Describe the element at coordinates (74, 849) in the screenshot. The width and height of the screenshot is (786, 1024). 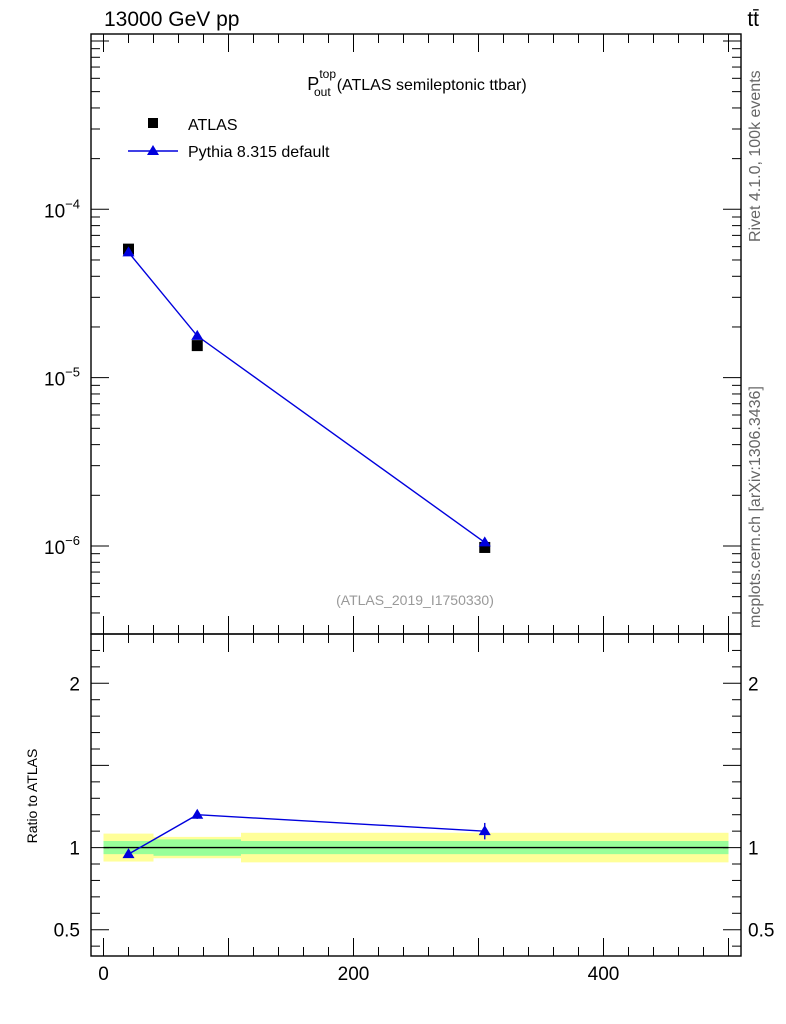
I see `ratio-tick-label-left: 1` at that location.